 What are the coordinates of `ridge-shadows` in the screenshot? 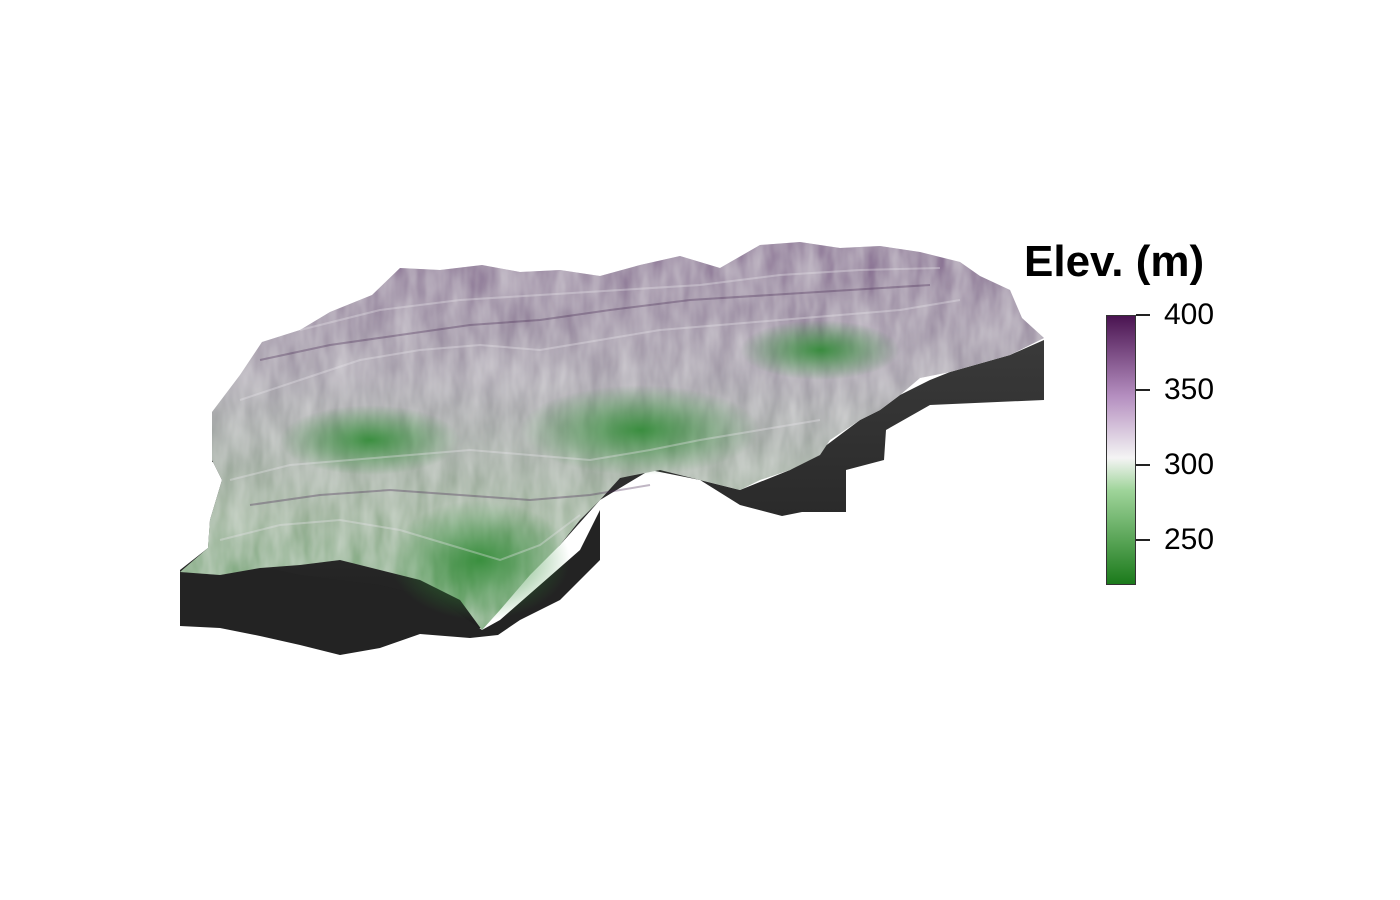 It's located at (590, 395).